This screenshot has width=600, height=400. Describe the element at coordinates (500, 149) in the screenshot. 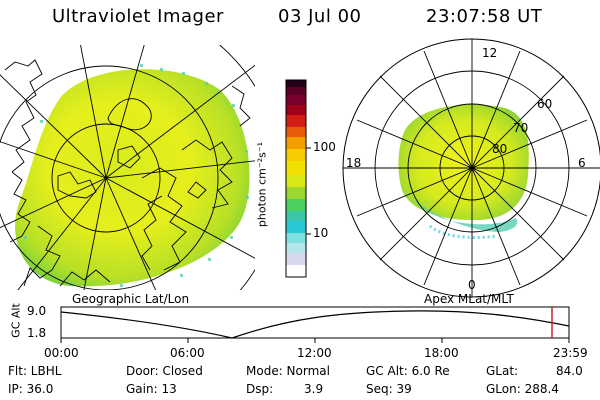

I see `mlat-80-label: 80` at that location.